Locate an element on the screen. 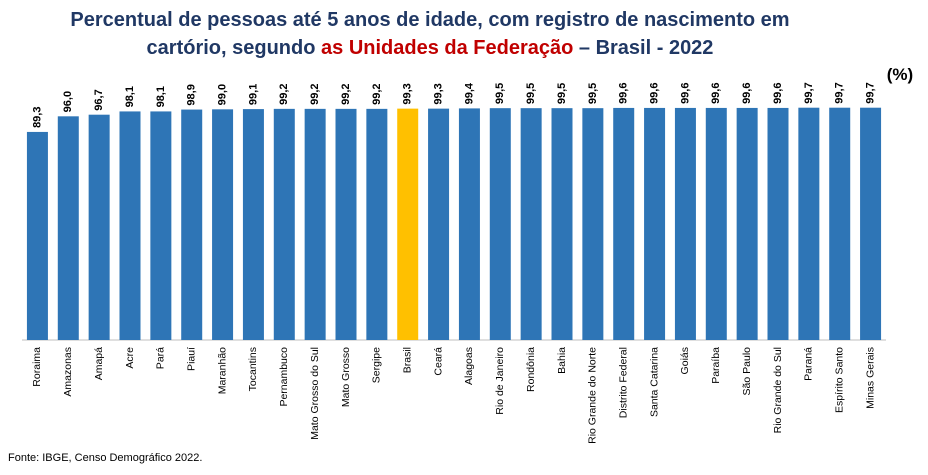 The image size is (928, 475). title-segment: – Brasil - 2022 is located at coordinates (643, 48).